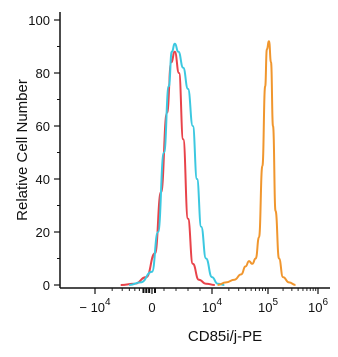 This screenshot has height=357, width=338. What do you see at coordinates (212, 306) in the screenshot?
I see `x-tick-label: 10⁴` at bounding box center [212, 306].